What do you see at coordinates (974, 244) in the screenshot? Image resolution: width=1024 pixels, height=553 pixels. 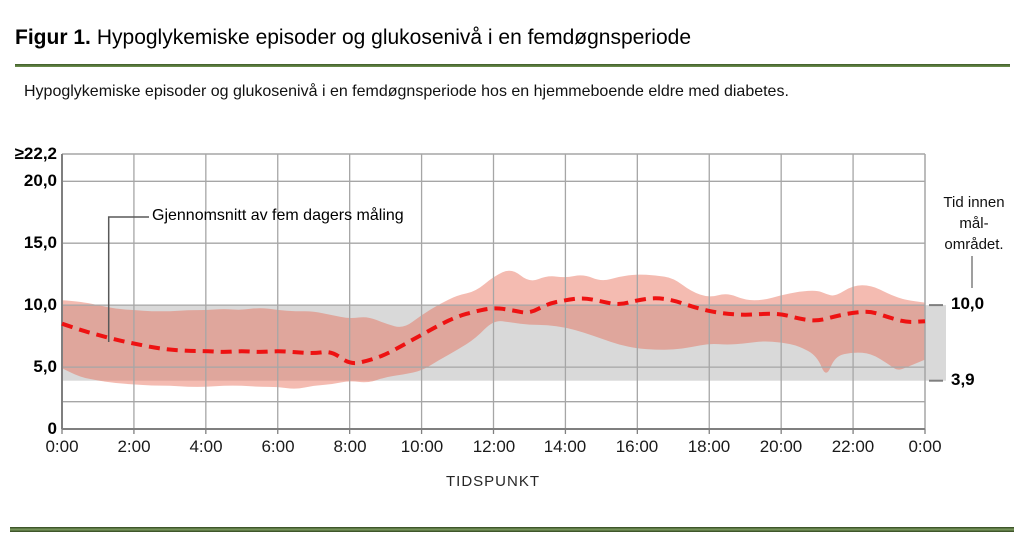 I see `target-range-title-line3: området.` at bounding box center [974, 244].